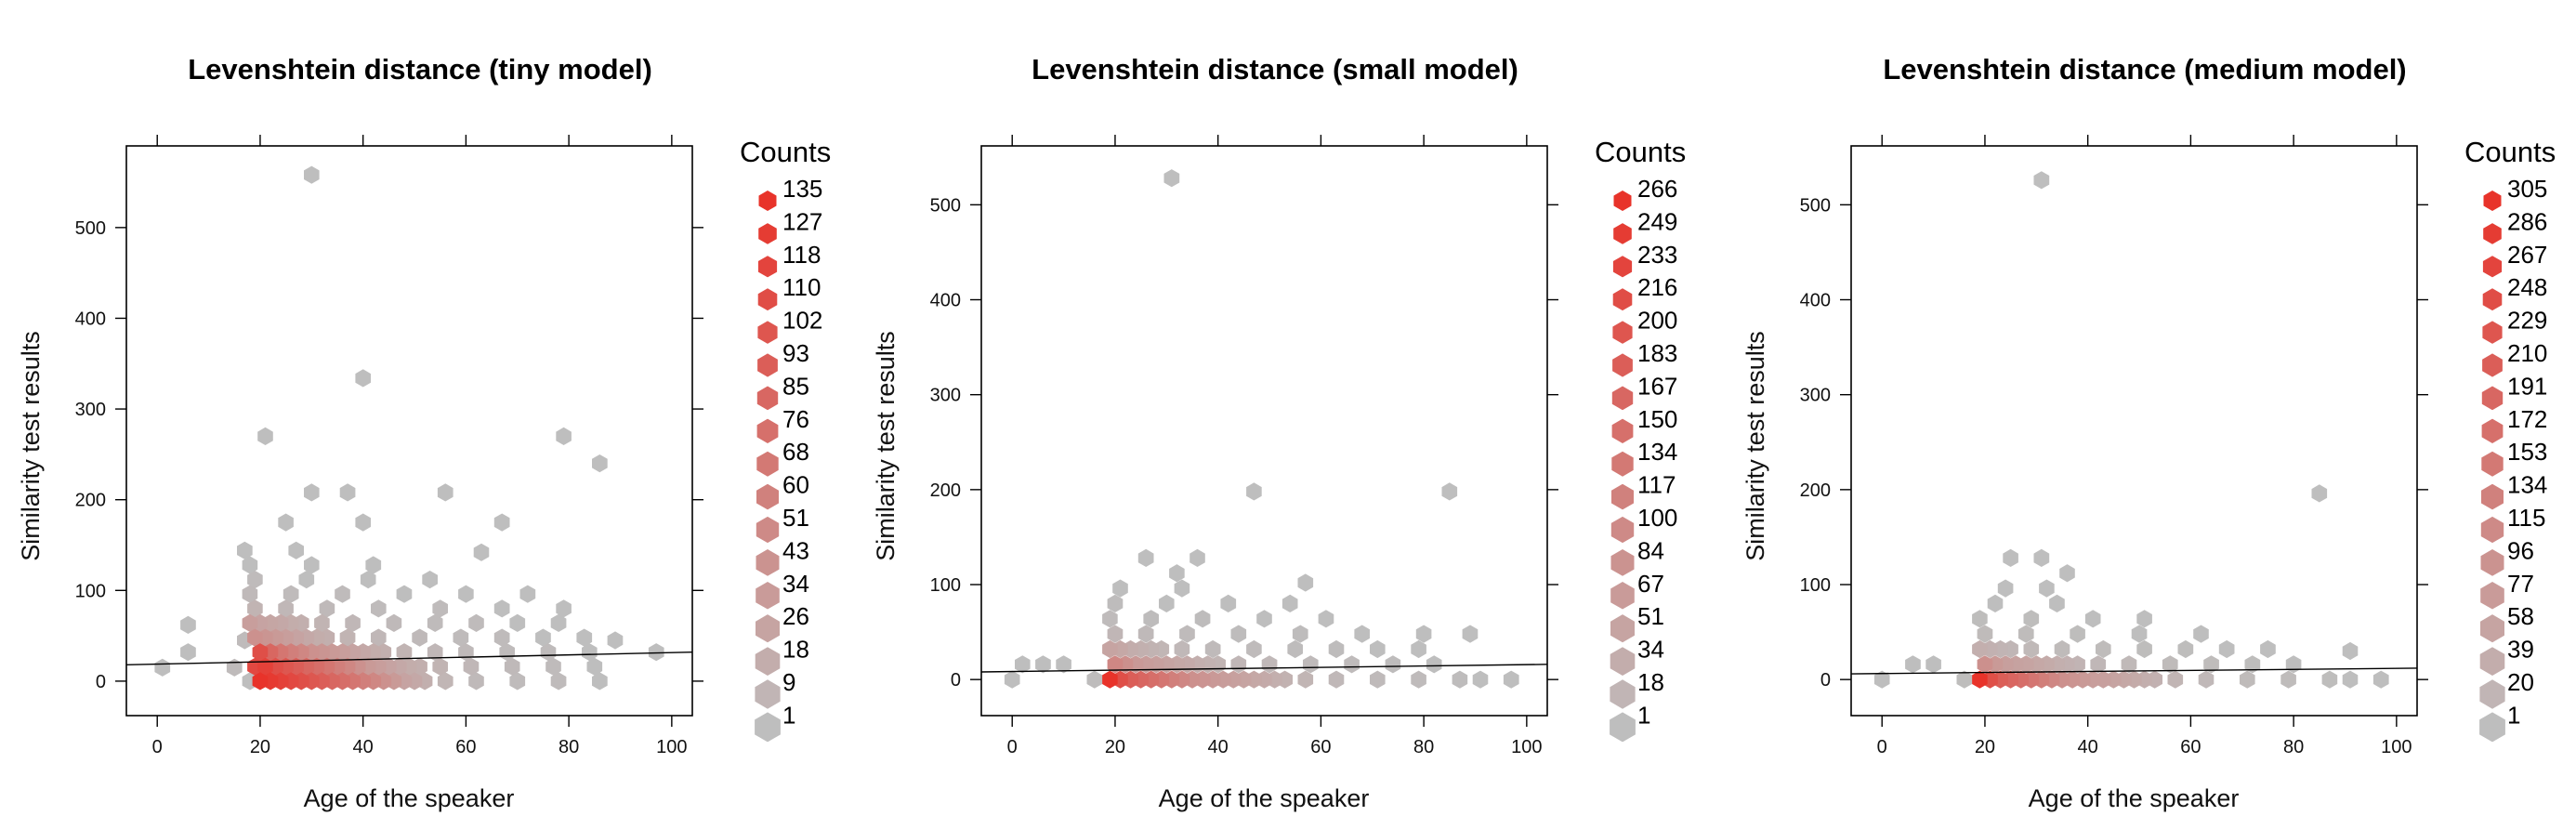 This screenshot has width=2576, height=829. Describe the element at coordinates (795, 616) in the screenshot. I see `legend-label: 26` at that location.